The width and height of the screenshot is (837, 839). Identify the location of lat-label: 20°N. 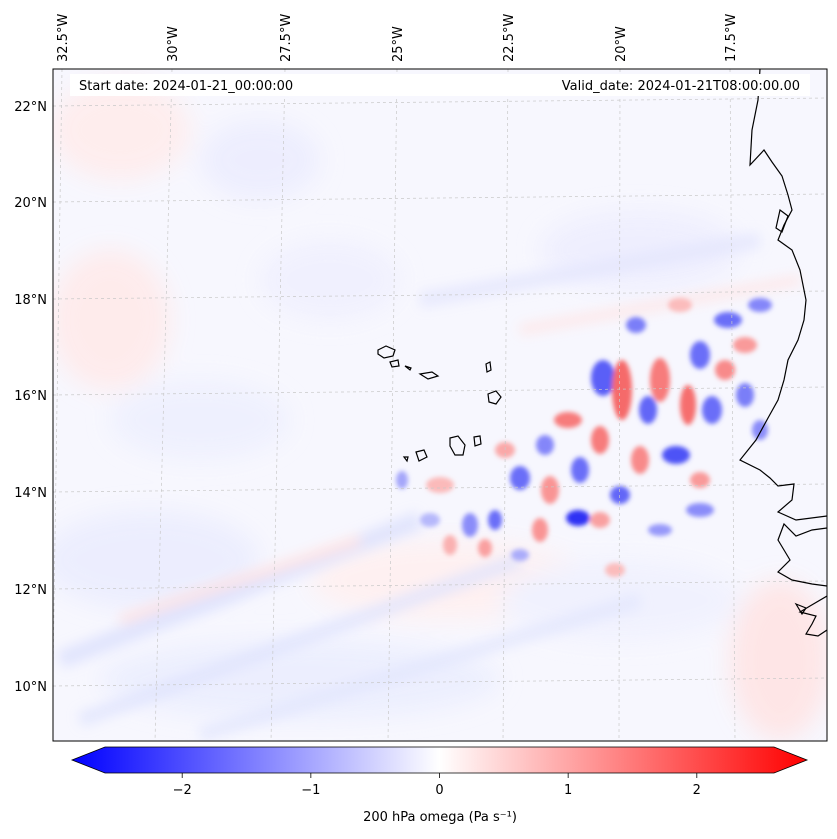
(30, 203).